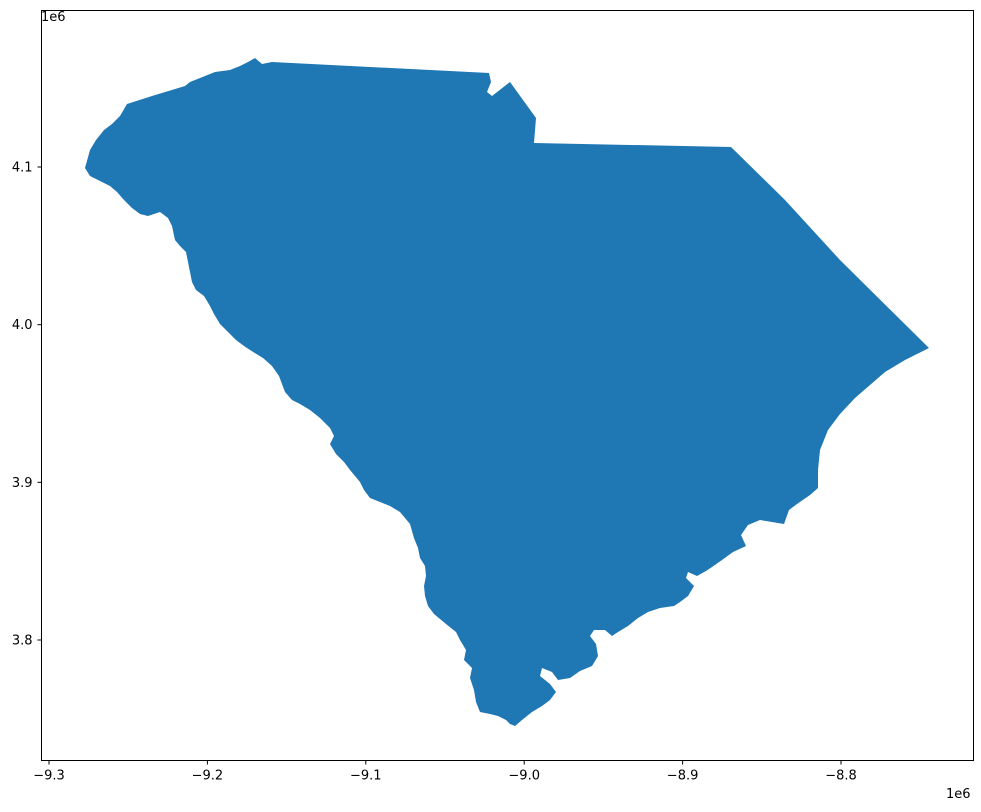 The height and width of the screenshot is (812, 981). I want to click on x-axis-offset-label: 1e6, so click(958, 794).